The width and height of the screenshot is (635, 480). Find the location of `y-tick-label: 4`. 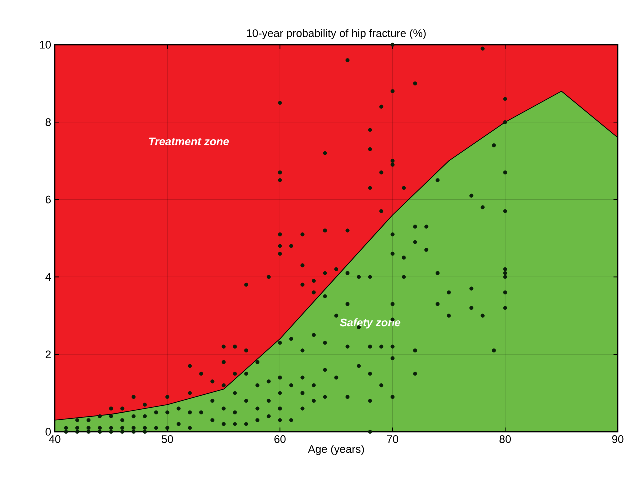

y-tick-label: 4 is located at coordinates (49, 277).